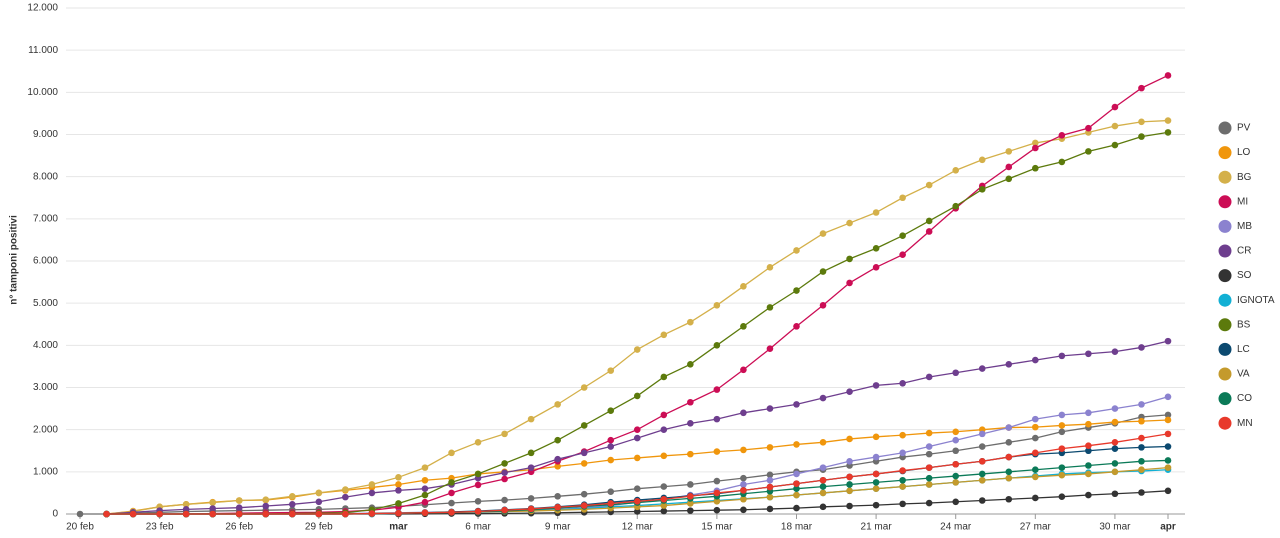 The width and height of the screenshot is (1280, 538). What do you see at coordinates (1244, 275) in the screenshot?
I see `legend-label: SO` at bounding box center [1244, 275].